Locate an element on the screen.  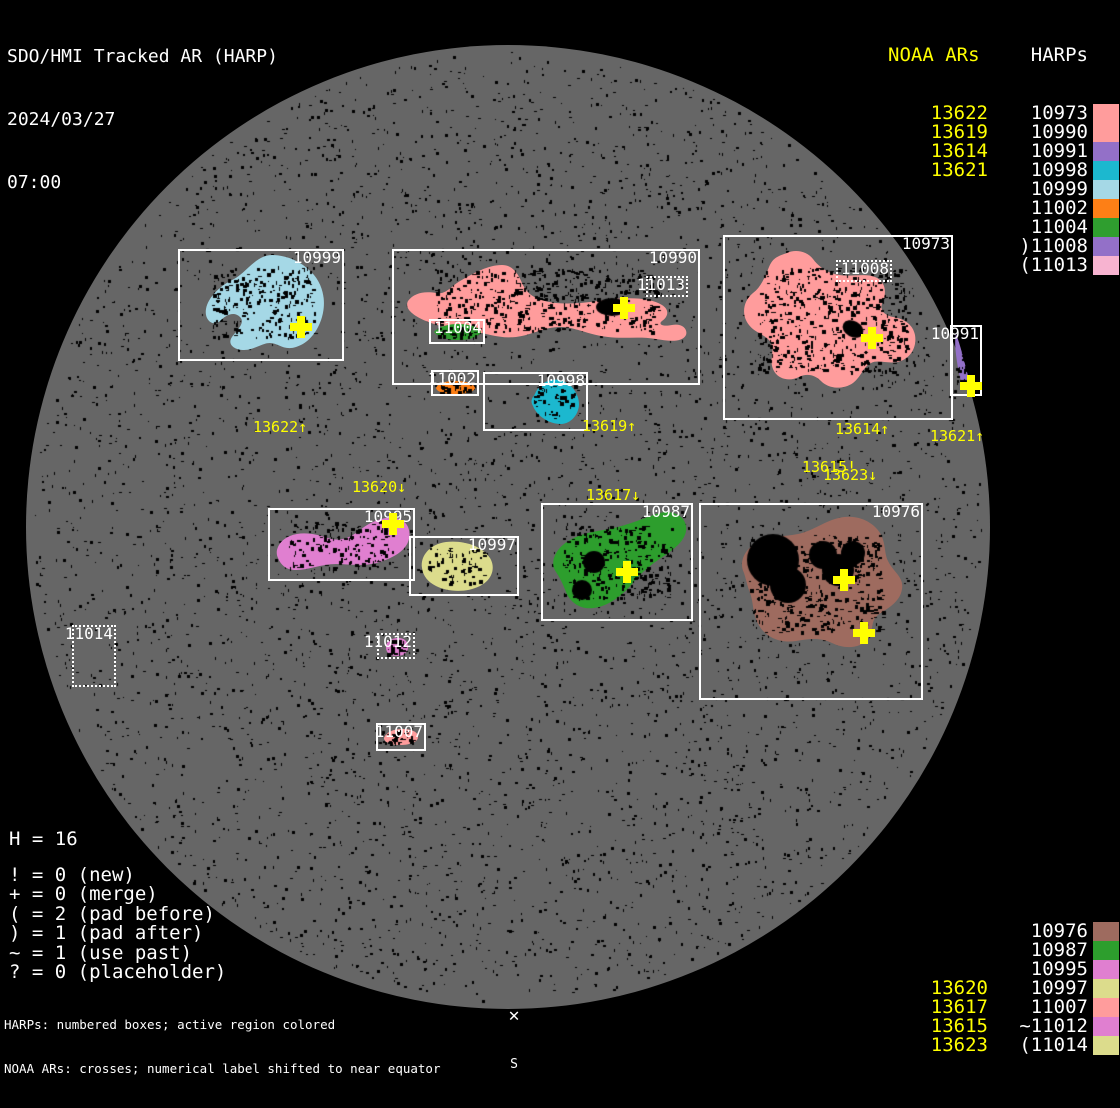
legend-bottom-noaa-ar: 13617 is located at coordinates (959, 1007).